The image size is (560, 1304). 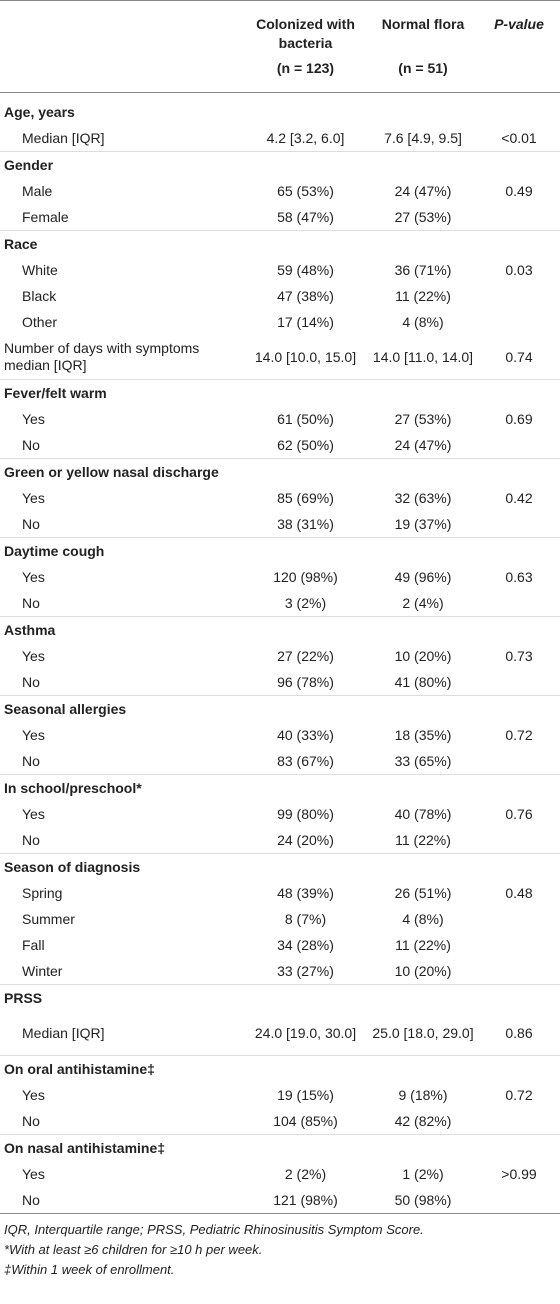 I want to click on value-cell: 38 (31%), so click(x=305, y=523).